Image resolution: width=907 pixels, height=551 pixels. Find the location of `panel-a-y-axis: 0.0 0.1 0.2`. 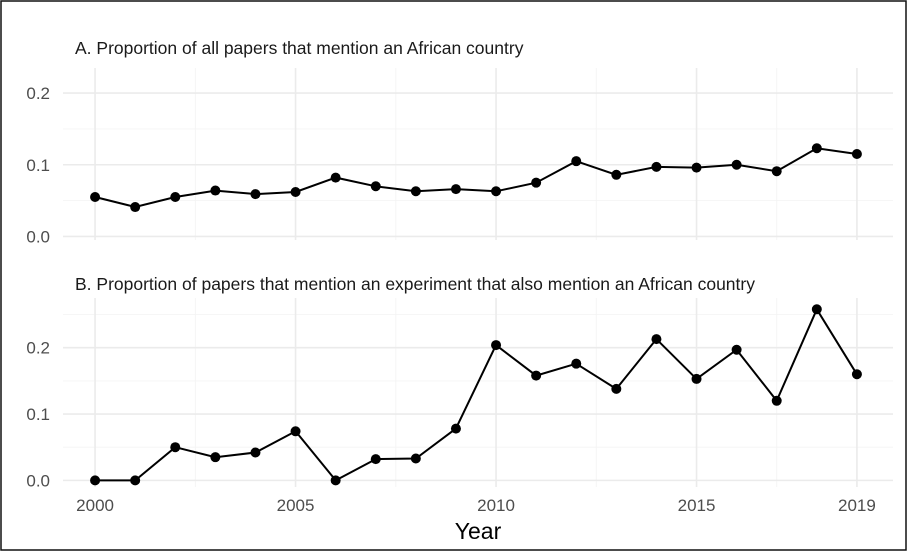

panel-a-y-axis: 0.0 0.1 0.2 is located at coordinates (38, 165).